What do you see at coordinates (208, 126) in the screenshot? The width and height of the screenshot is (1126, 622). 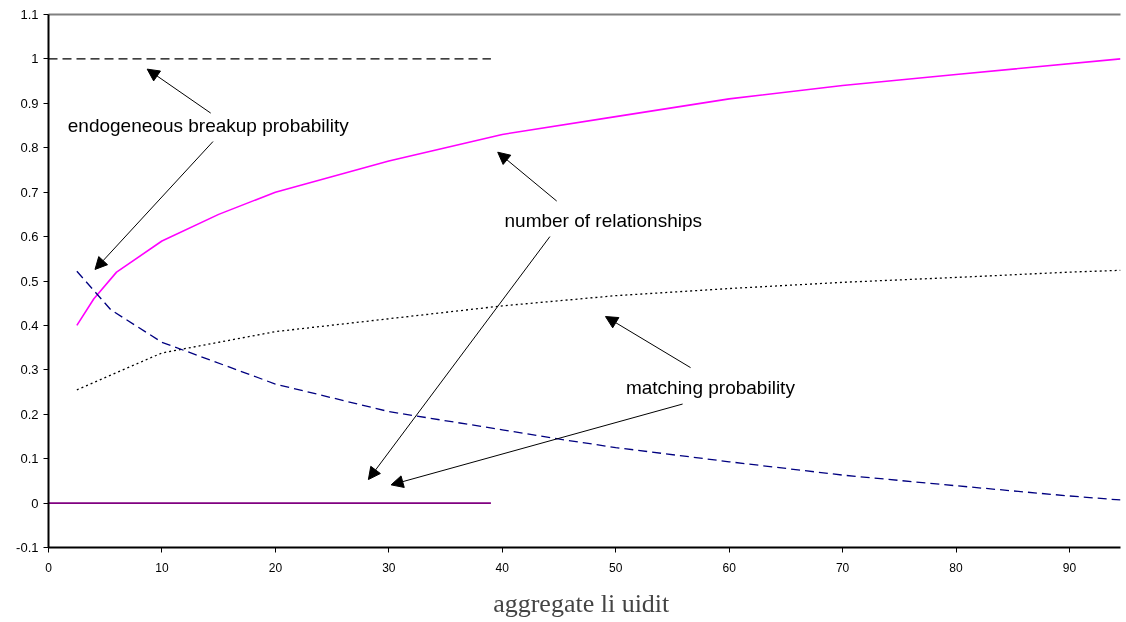 I see `annotation: endogeneous breakup probability` at bounding box center [208, 126].